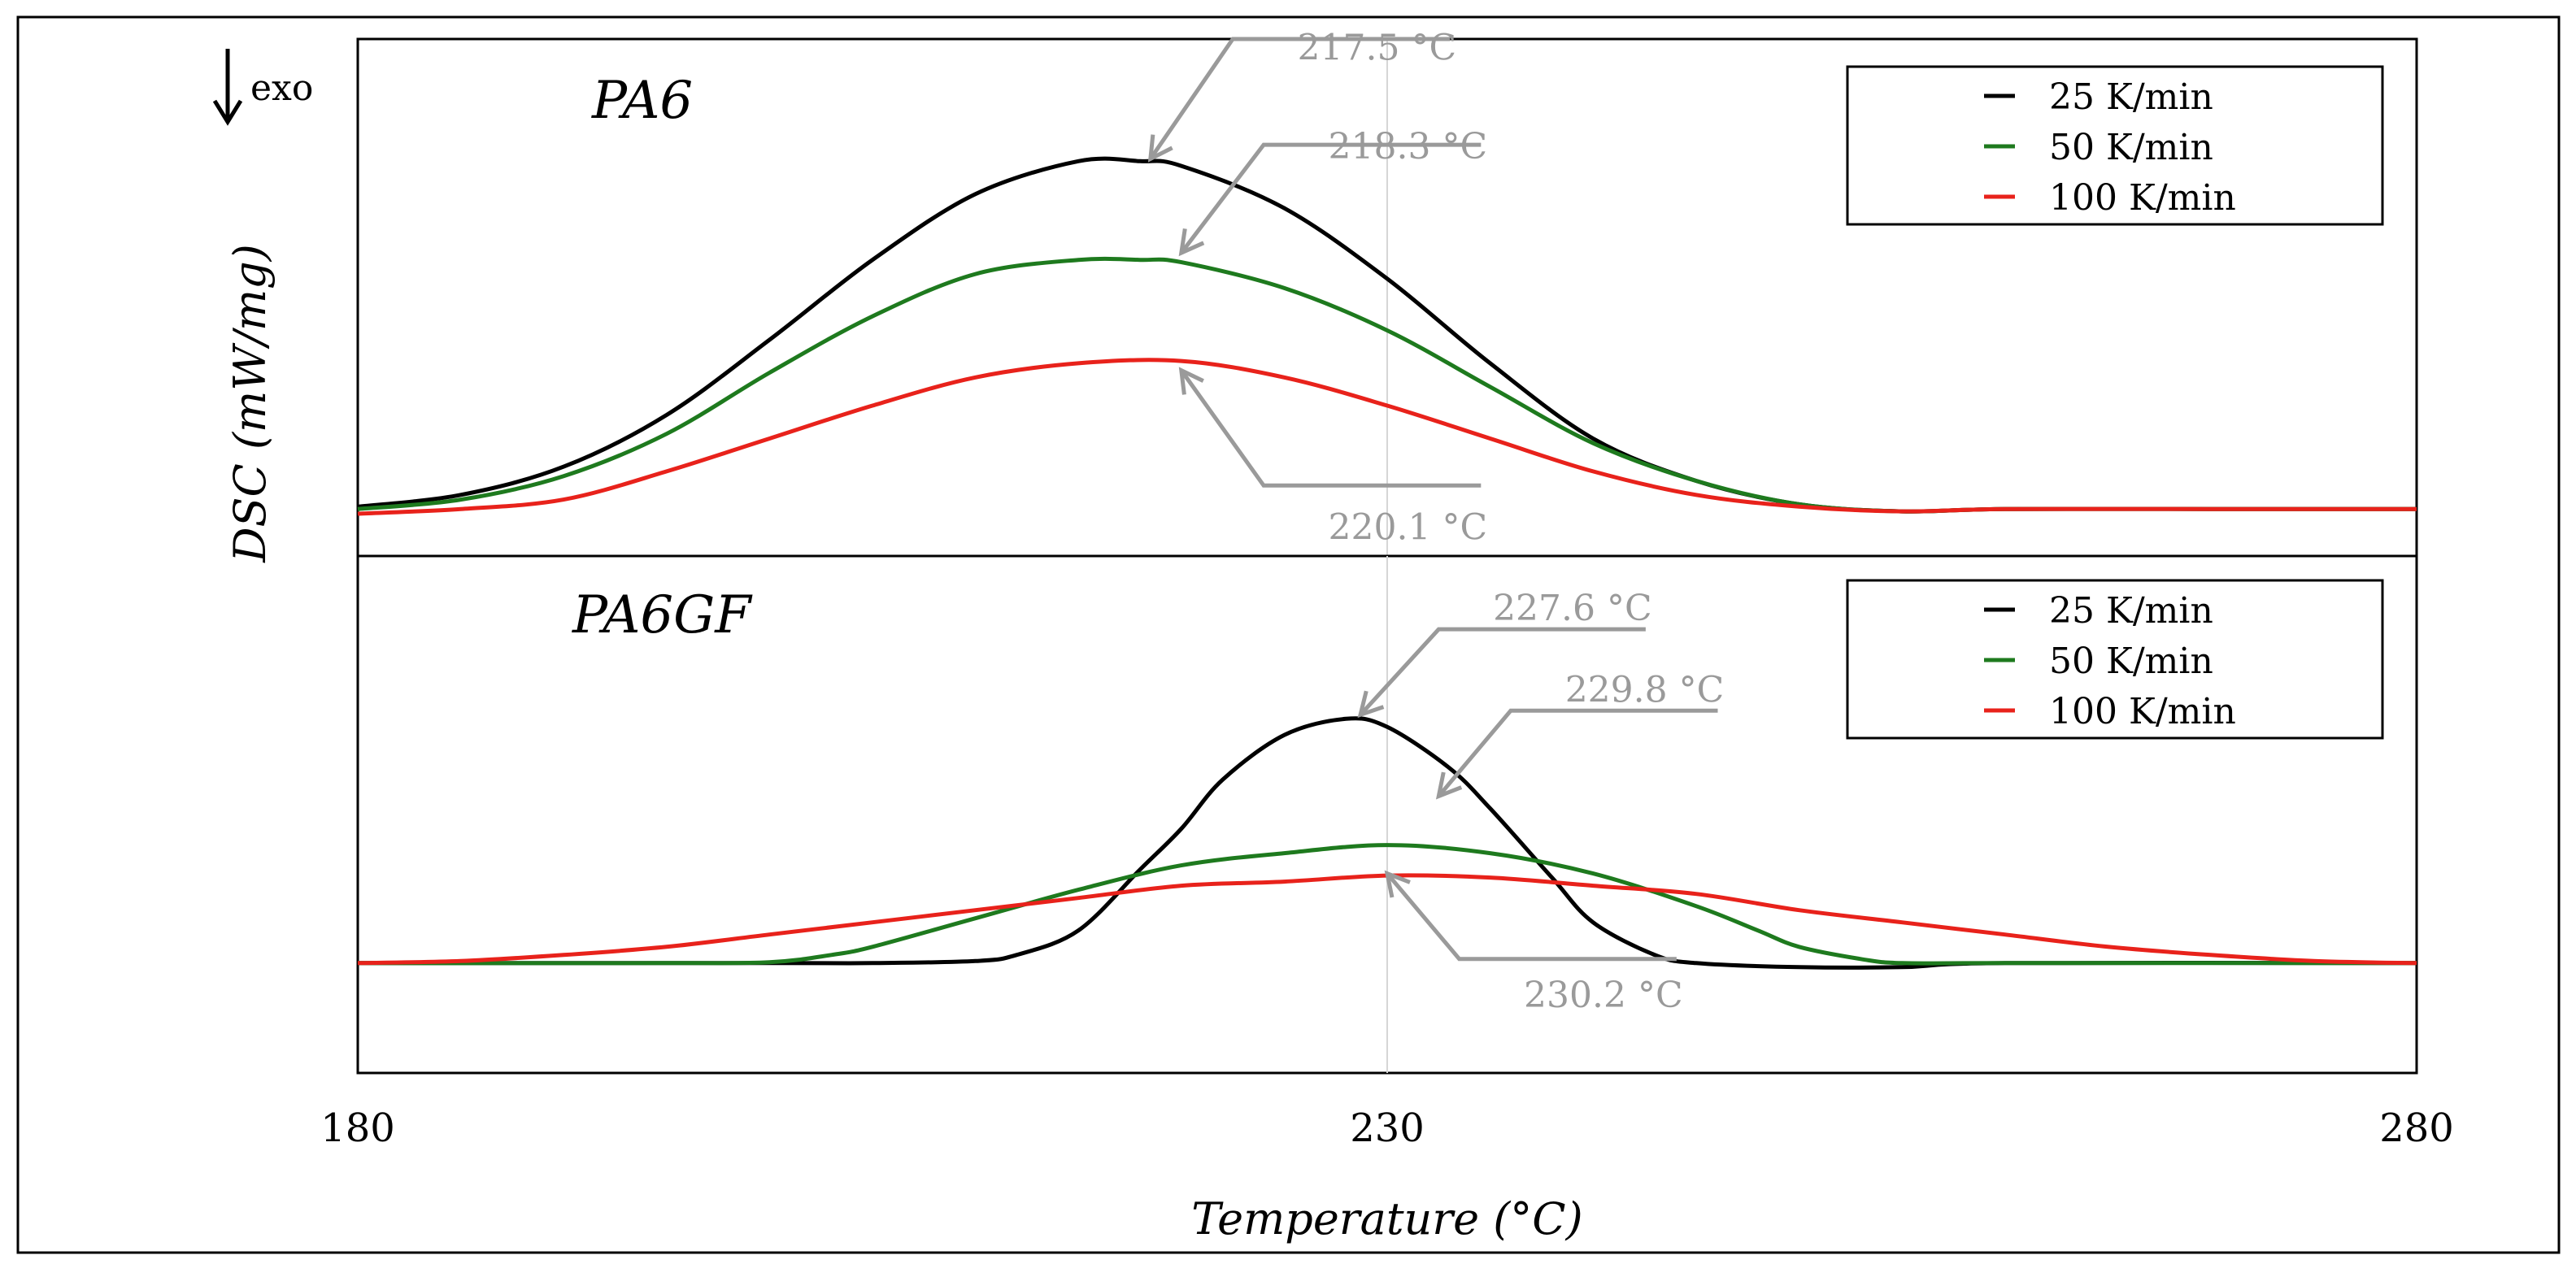  What do you see at coordinates (1645, 689) in the screenshot?
I see `peak-annotation-label: 229.8 °C` at bounding box center [1645, 689].